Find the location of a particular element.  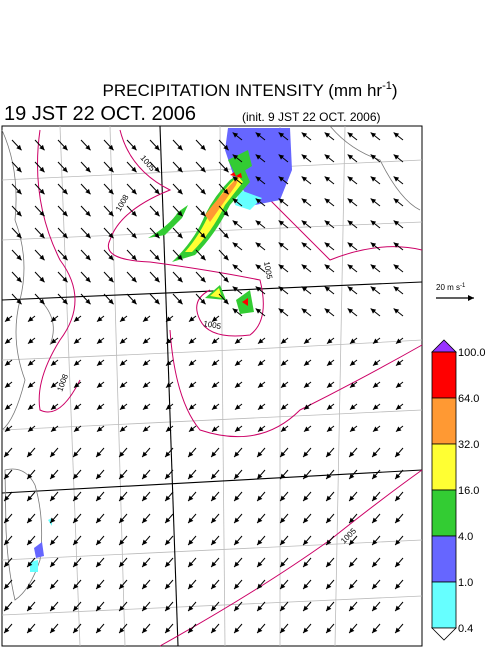

isobar is located at coordinates (291, 558).